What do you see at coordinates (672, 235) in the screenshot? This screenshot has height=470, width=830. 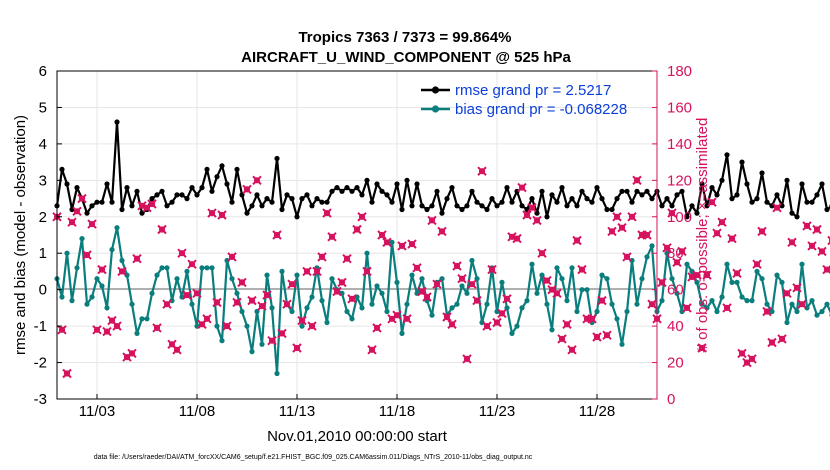 I see `right-axis-ticks: 0 20 40 60 80 100 120 140 160 180` at bounding box center [672, 235].